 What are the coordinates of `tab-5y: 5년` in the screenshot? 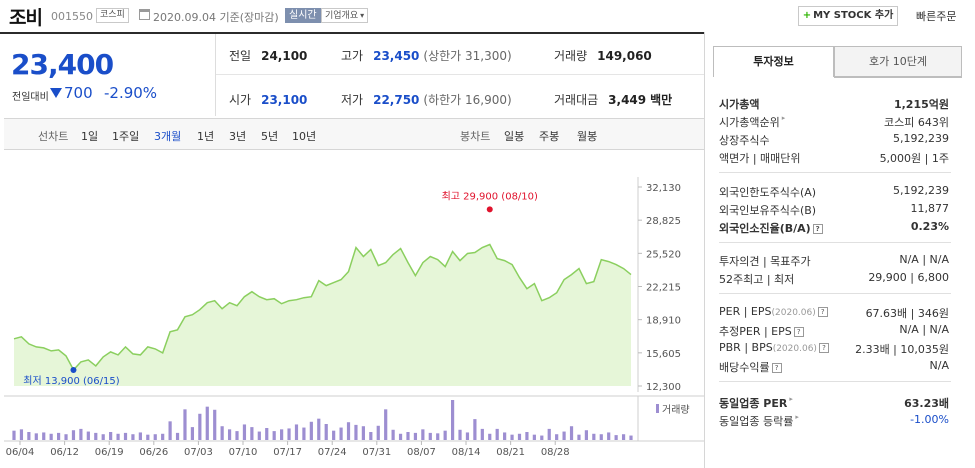 It's located at (270, 136).